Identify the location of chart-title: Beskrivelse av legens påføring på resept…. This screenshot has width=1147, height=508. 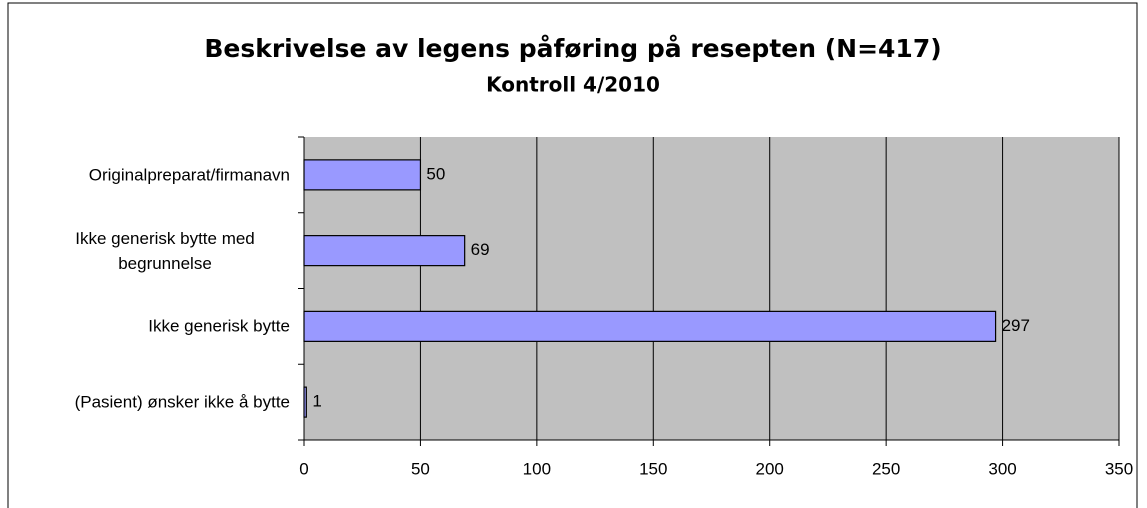
(572, 48).